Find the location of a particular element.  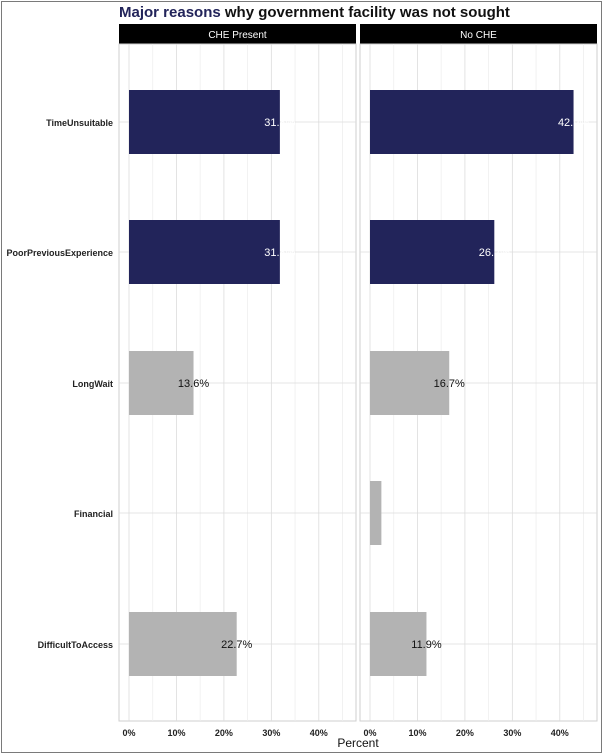

bar-no-che-financial is located at coordinates (376, 513).